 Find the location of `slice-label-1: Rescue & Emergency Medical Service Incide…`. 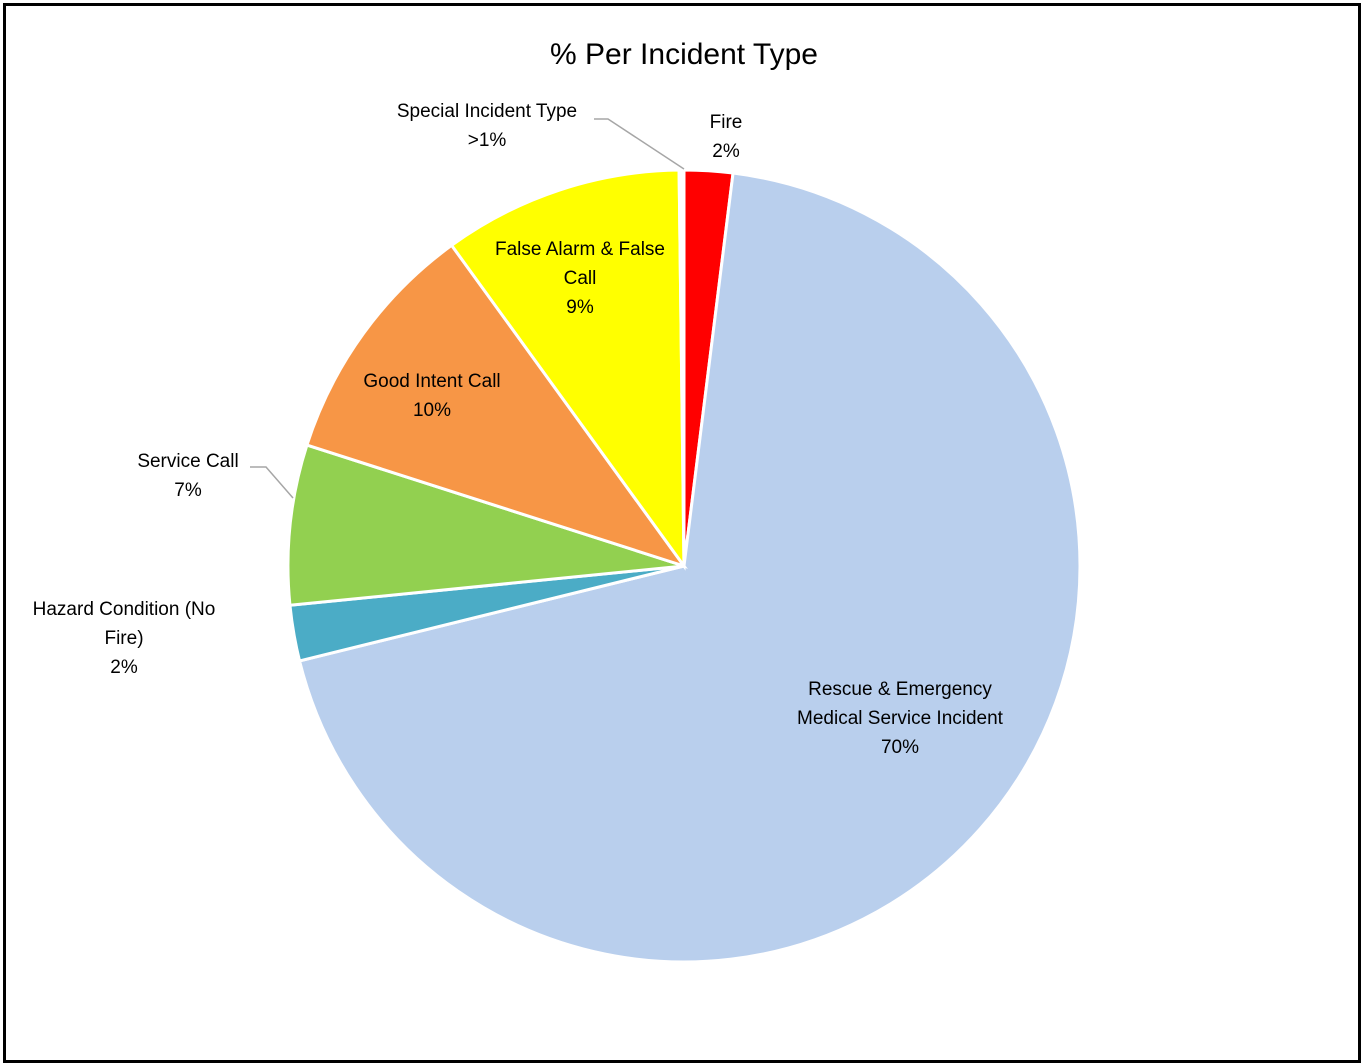

slice-label-1: Rescue & Emergency Medical Service Incide… is located at coordinates (900, 718).